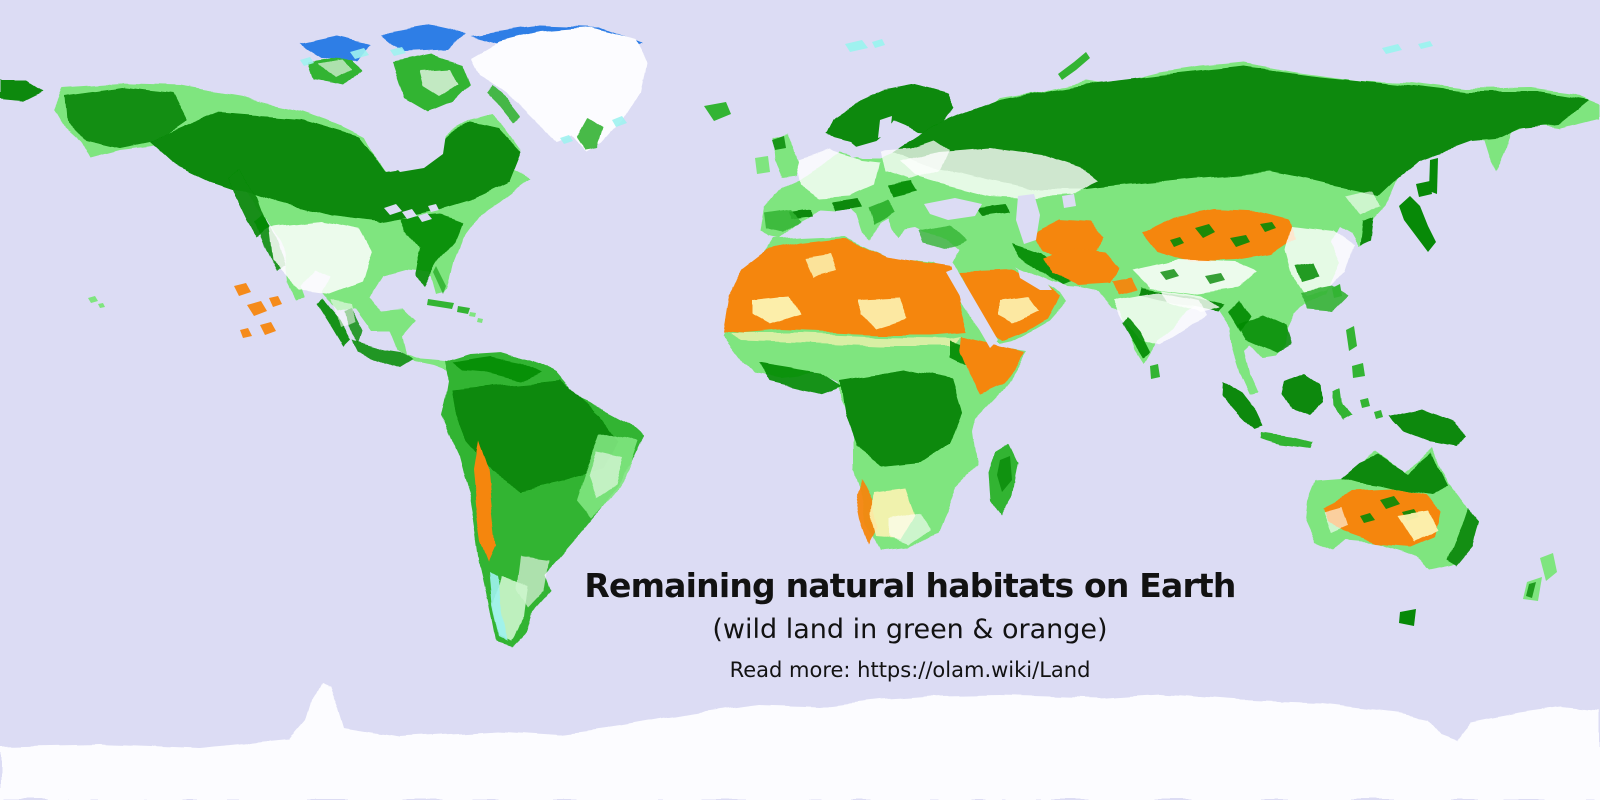 Image resolution: width=1600 pixels, height=800 pixels. What do you see at coordinates (1548, 567) in the screenshot?
I see `region-new-zealand-north` at bounding box center [1548, 567].